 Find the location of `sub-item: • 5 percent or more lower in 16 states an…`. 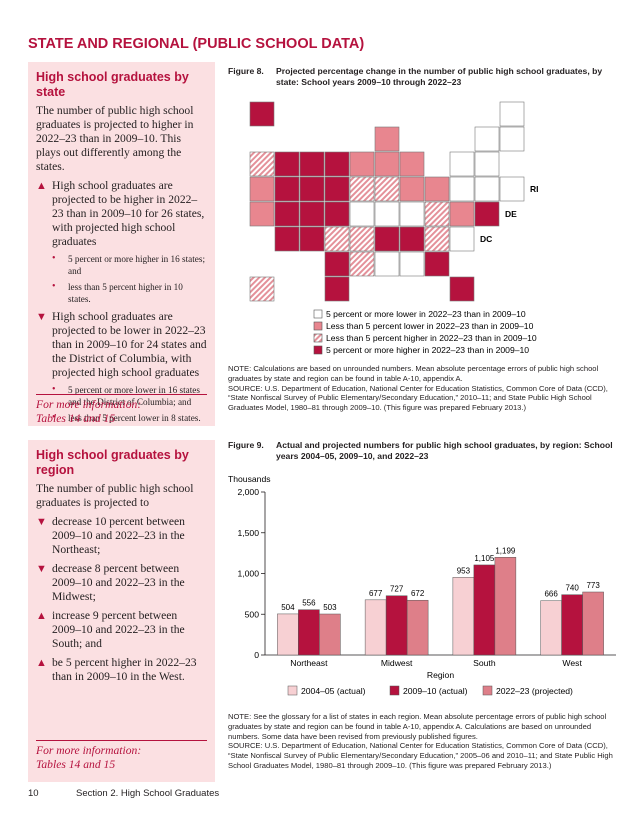

sub-item: • 5 percent or more lower in 16 states an… is located at coordinates (129, 396).